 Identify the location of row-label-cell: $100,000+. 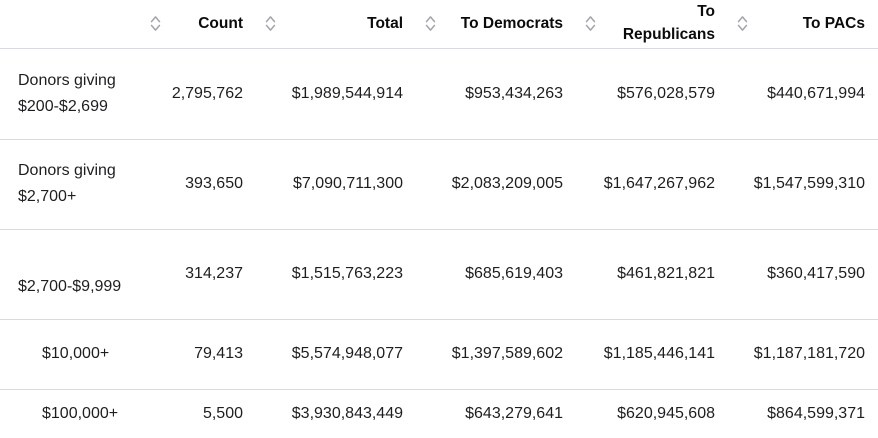
(65, 413).